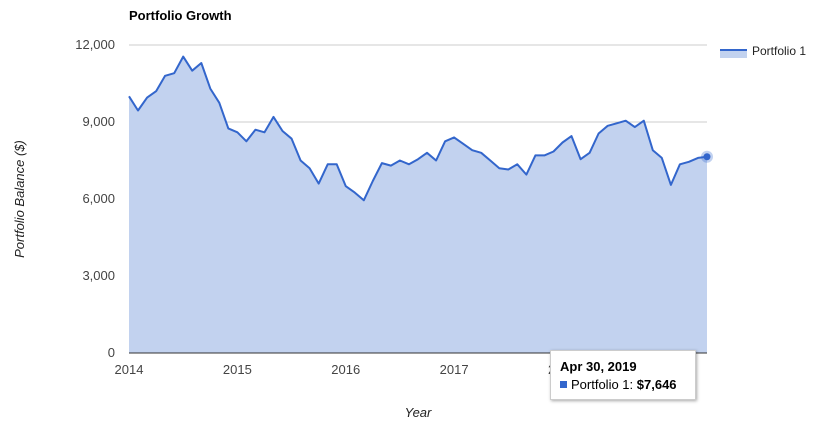 The width and height of the screenshot is (815, 435). Describe the element at coordinates (98, 275) in the screenshot. I see `y-tick-label: 3,000` at that location.